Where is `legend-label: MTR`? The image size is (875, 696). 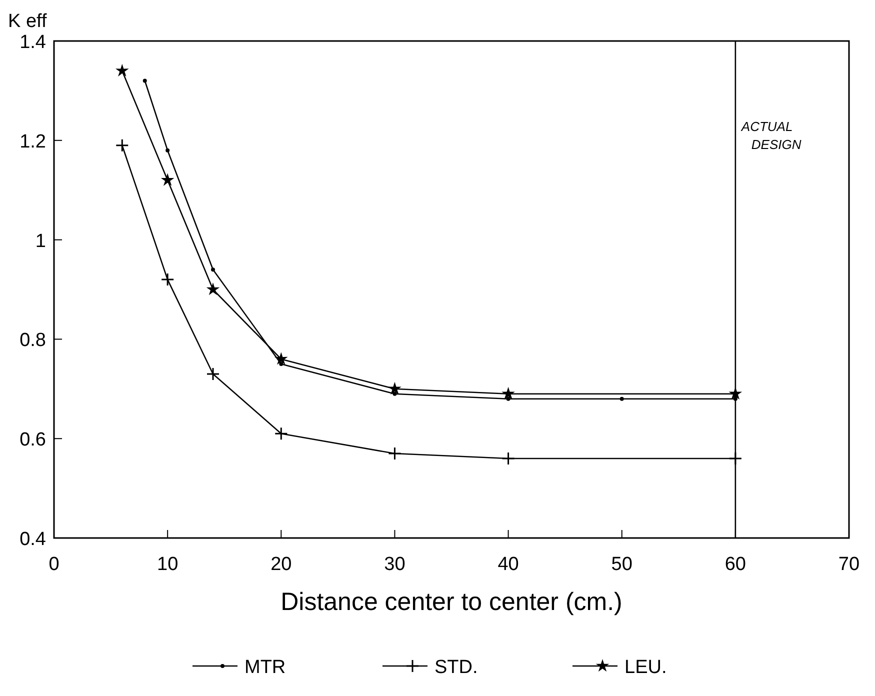 legend-label: MTR is located at coordinates (265, 667).